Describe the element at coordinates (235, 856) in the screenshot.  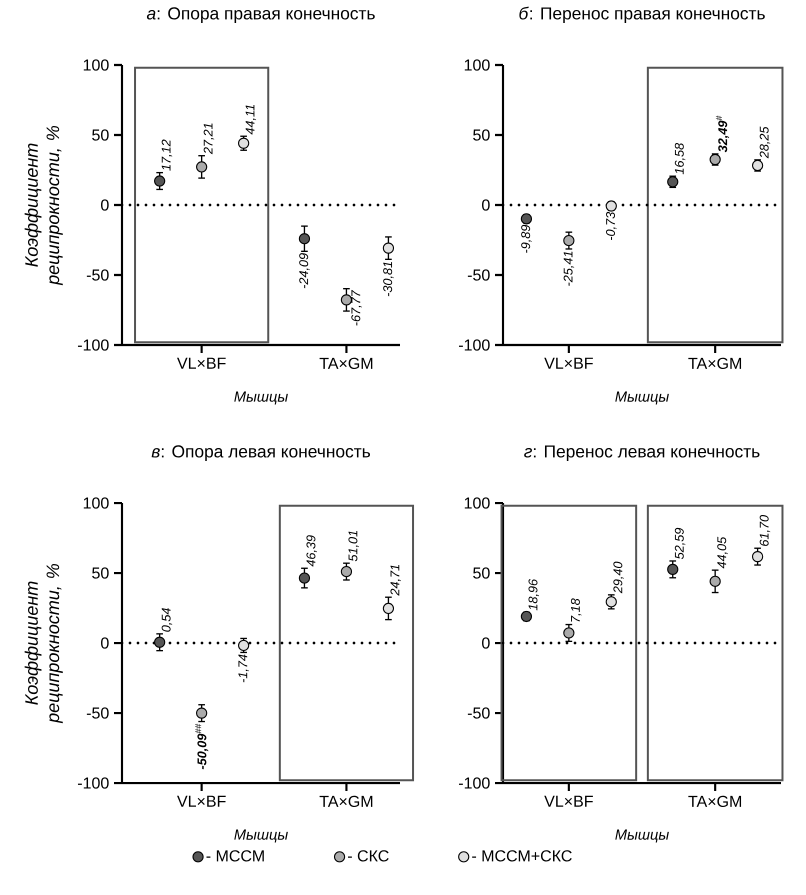
I see `legend-label: - МССМ` at that location.